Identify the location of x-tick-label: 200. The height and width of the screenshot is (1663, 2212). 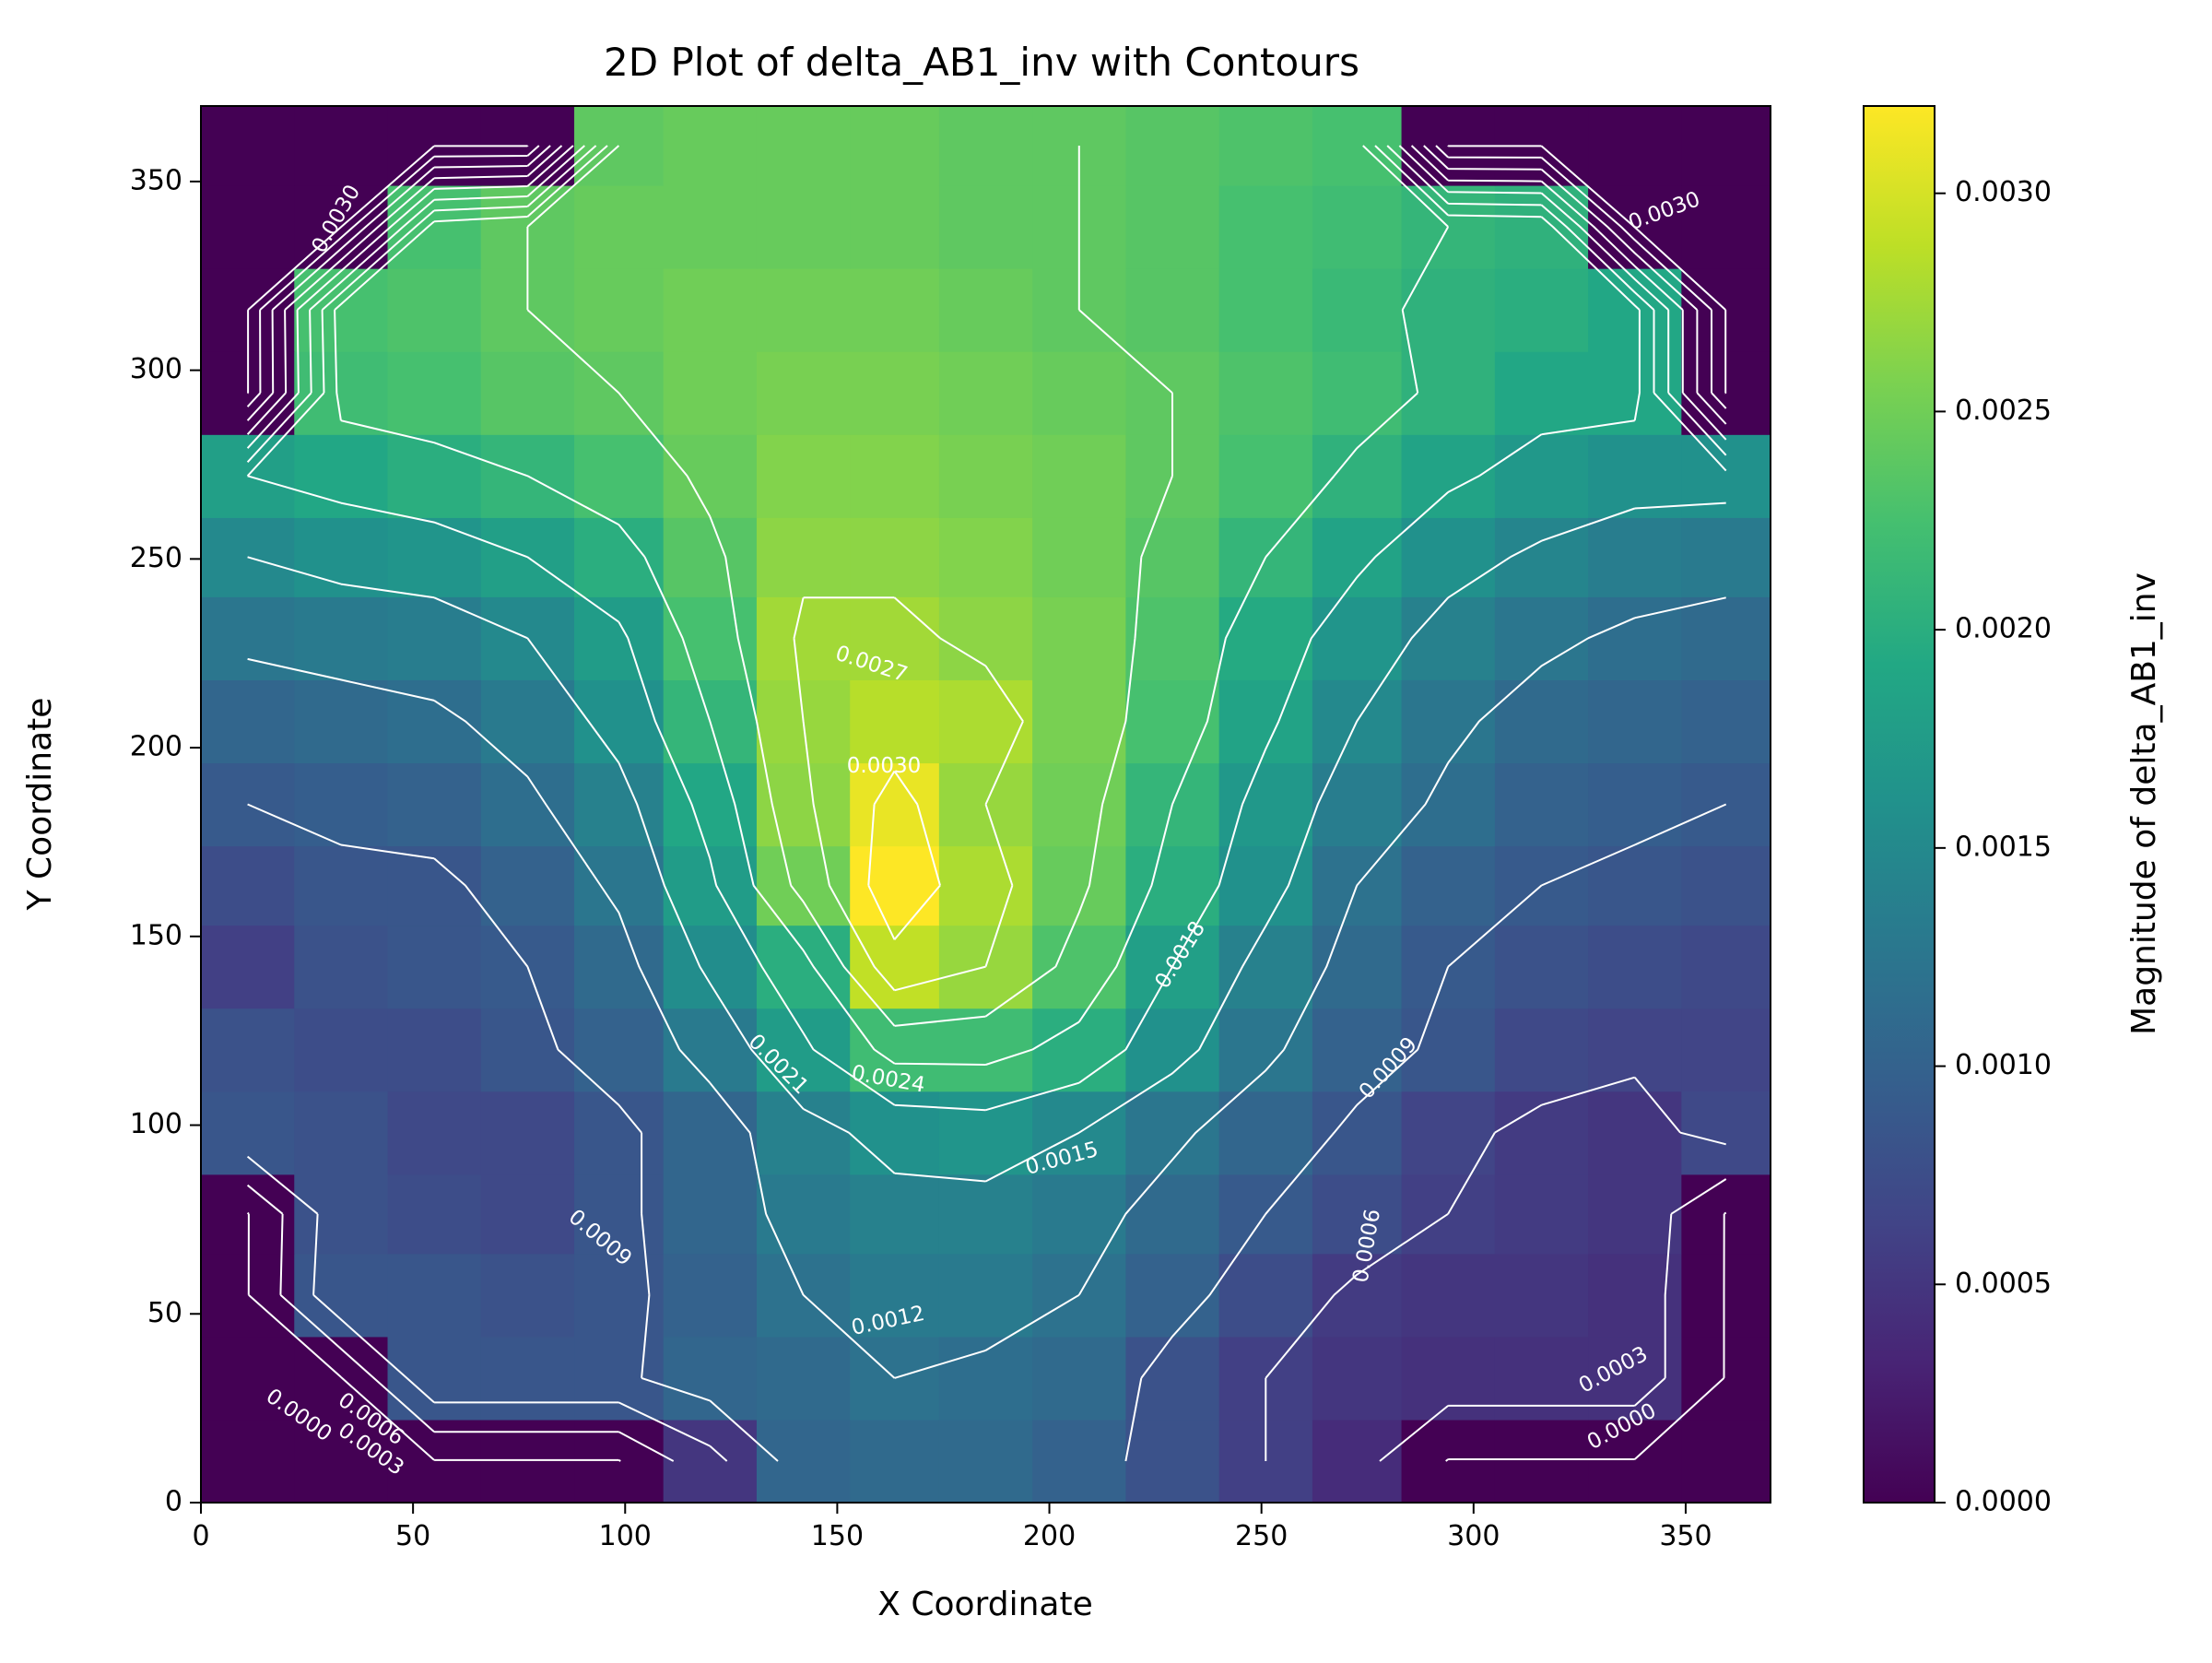
(1049, 1536).